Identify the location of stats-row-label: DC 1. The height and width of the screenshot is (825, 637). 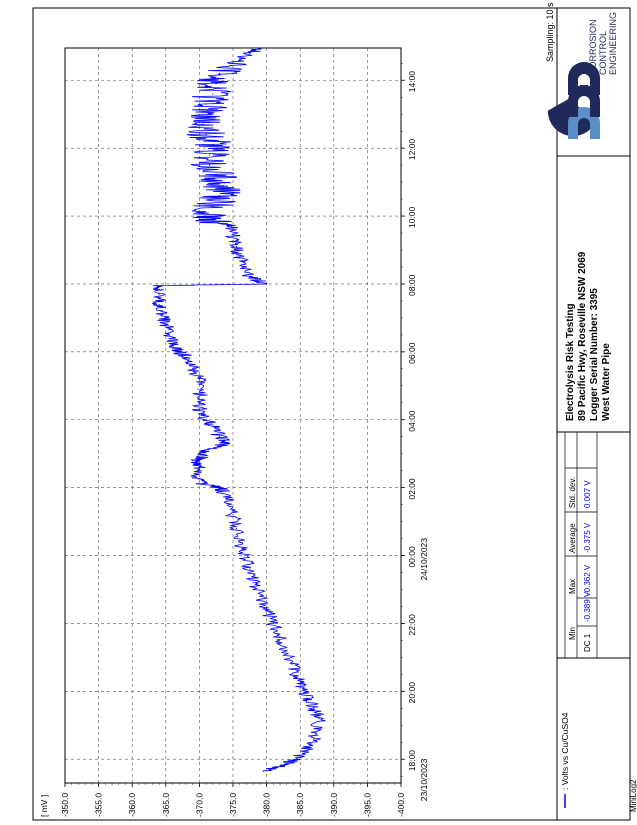
(587, 642).